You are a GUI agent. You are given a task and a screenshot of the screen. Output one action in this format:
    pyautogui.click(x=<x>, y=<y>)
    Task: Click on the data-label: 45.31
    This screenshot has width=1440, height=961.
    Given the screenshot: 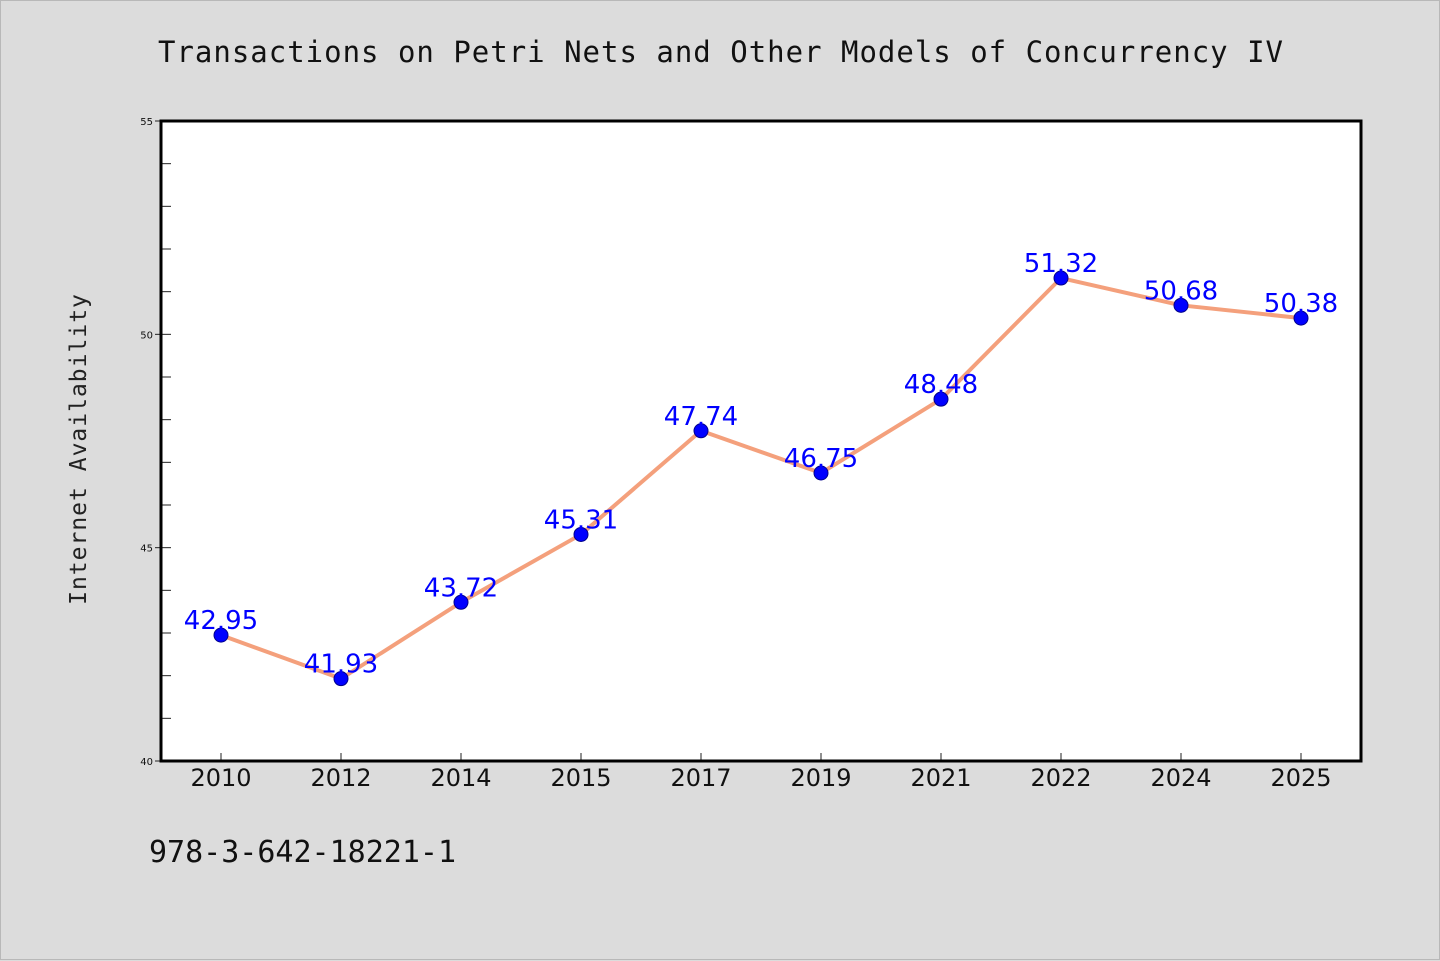 What is the action you would take?
    pyautogui.click(x=581, y=520)
    